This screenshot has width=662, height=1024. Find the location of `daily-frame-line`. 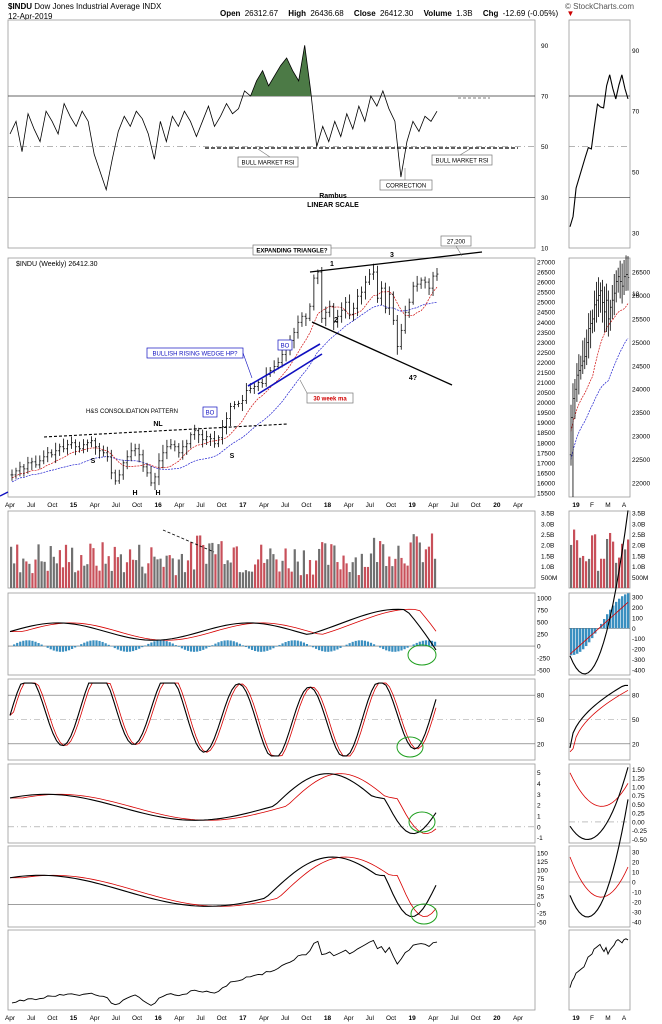

daily-frame-line is located at coordinates (599, 970).